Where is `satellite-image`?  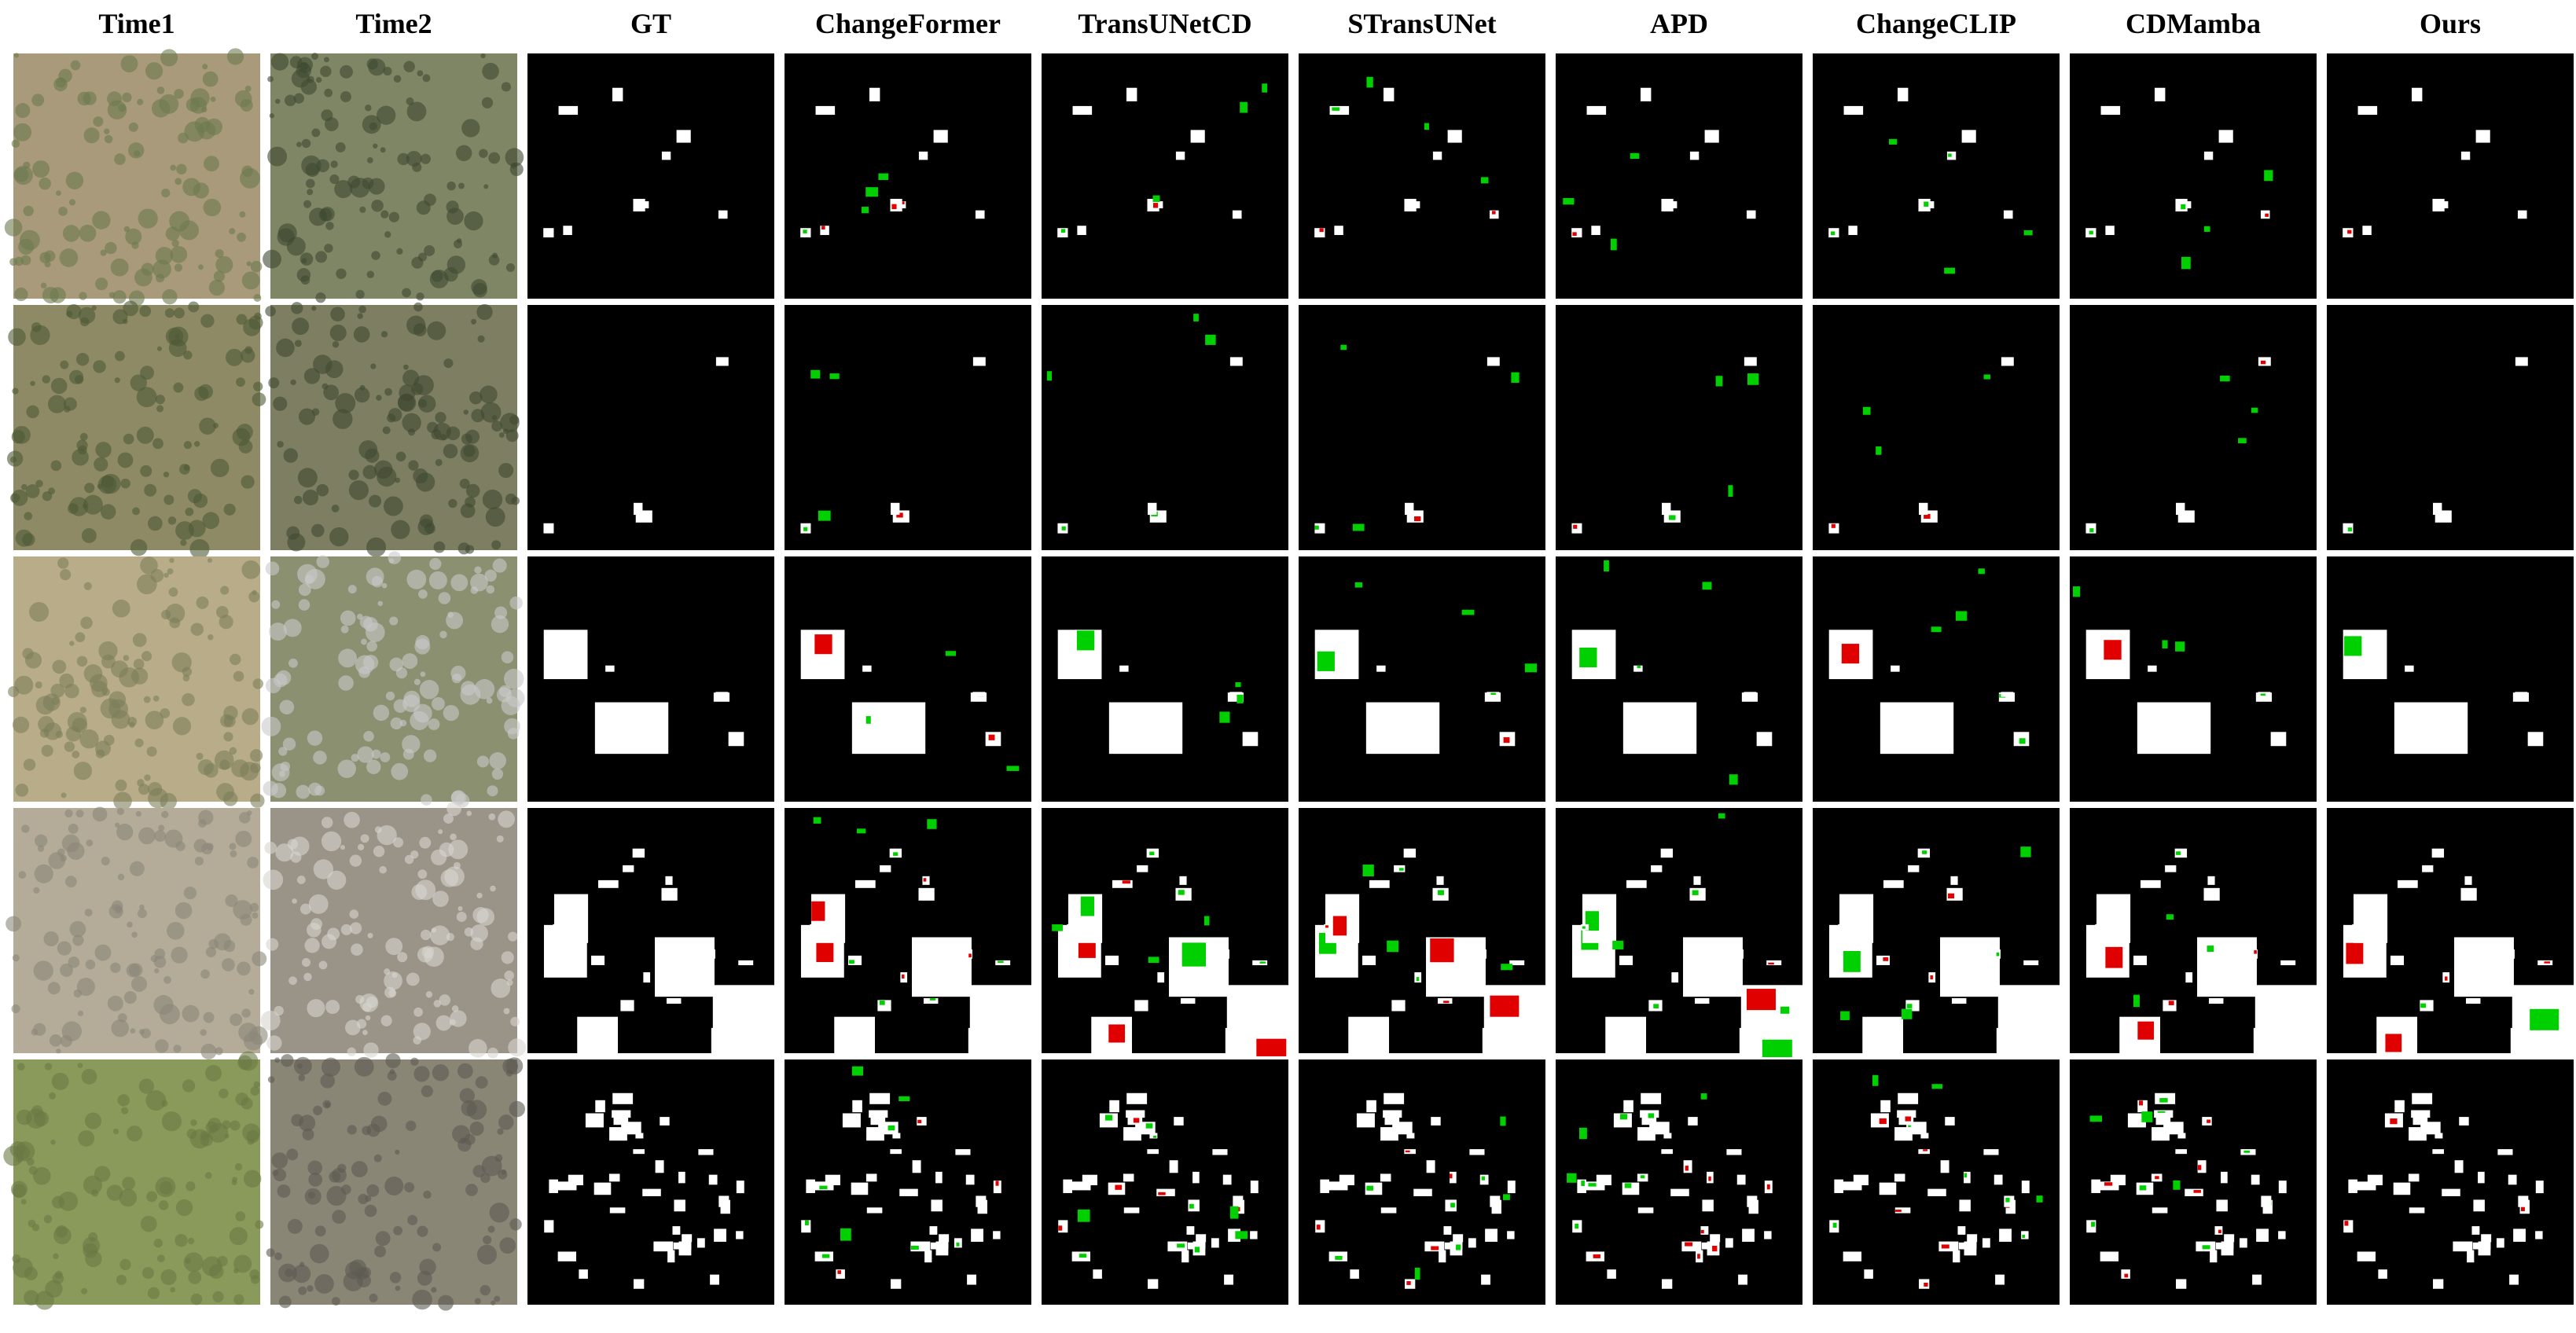
satellite-image is located at coordinates (136, 931).